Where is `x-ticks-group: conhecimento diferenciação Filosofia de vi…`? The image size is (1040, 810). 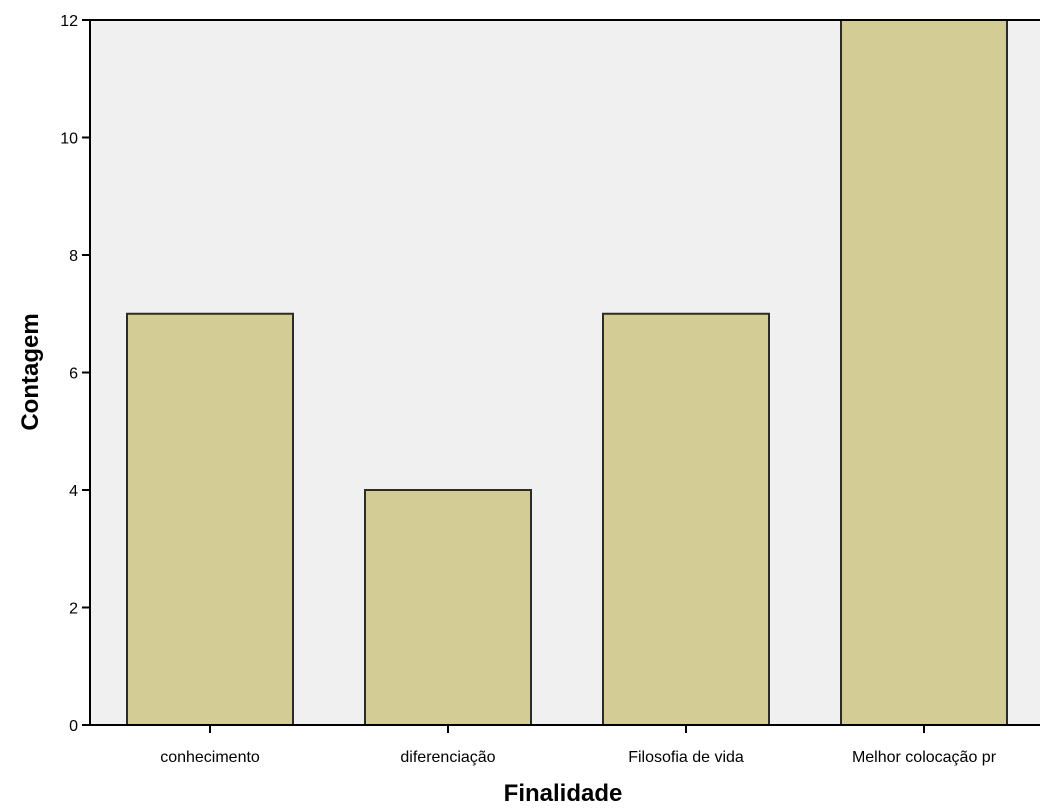 x-ticks-group: conhecimento diferenciação Filosofia de vi… is located at coordinates (578, 745).